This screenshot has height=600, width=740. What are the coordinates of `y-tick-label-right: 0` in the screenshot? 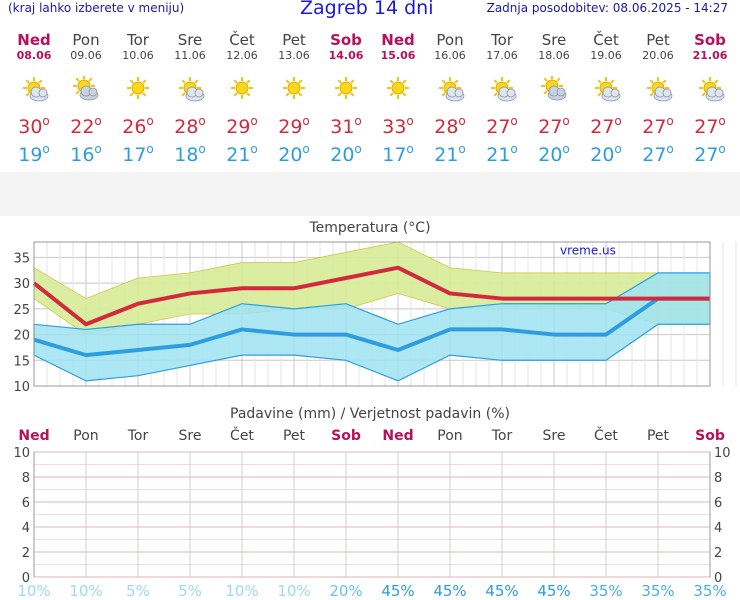 It's located at (718, 577).